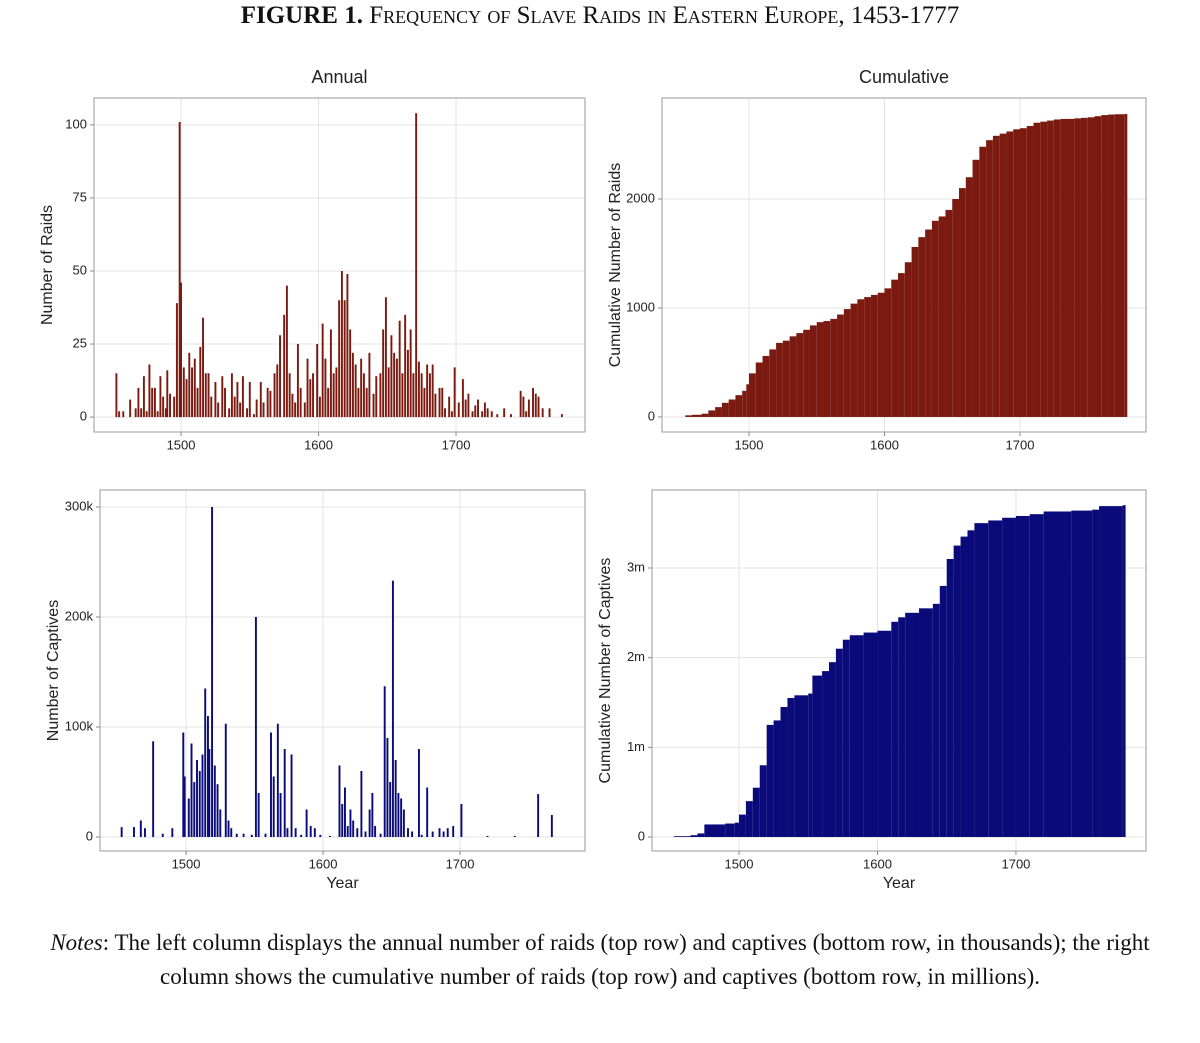 This screenshot has height=1043, width=1200. I want to click on y-tick-label: 300k, so click(79, 505).